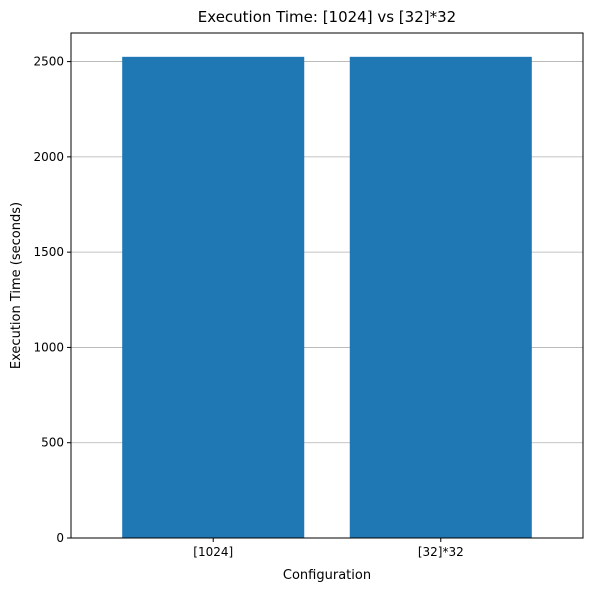 Image resolution: width=589 pixels, height=590 pixels. What do you see at coordinates (327, 17) in the screenshot?
I see `chart-title: Execution Time: [1024] vs [32]*32` at bounding box center [327, 17].